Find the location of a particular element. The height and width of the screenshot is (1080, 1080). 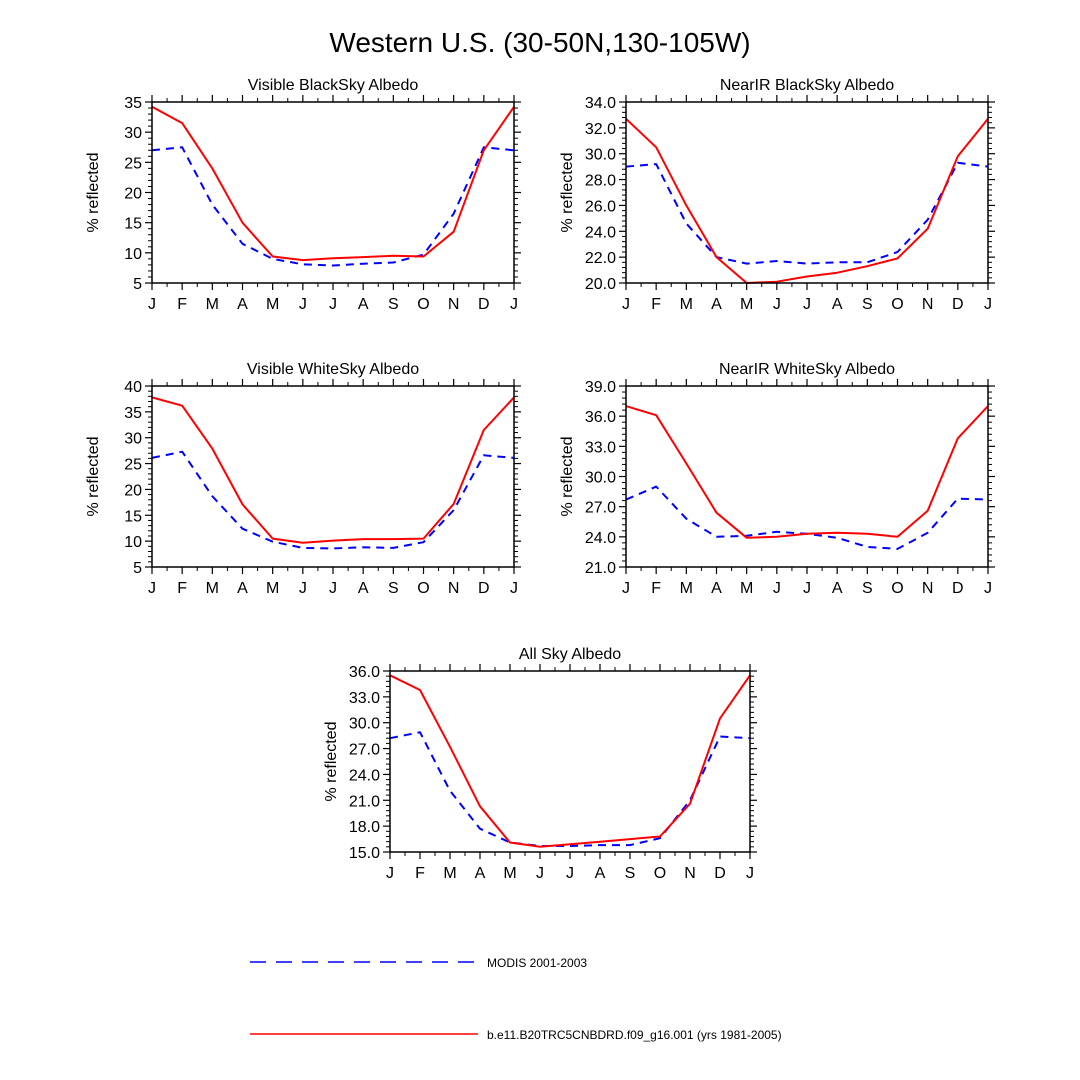

y-tick-label: 20.0 is located at coordinates (600, 284).